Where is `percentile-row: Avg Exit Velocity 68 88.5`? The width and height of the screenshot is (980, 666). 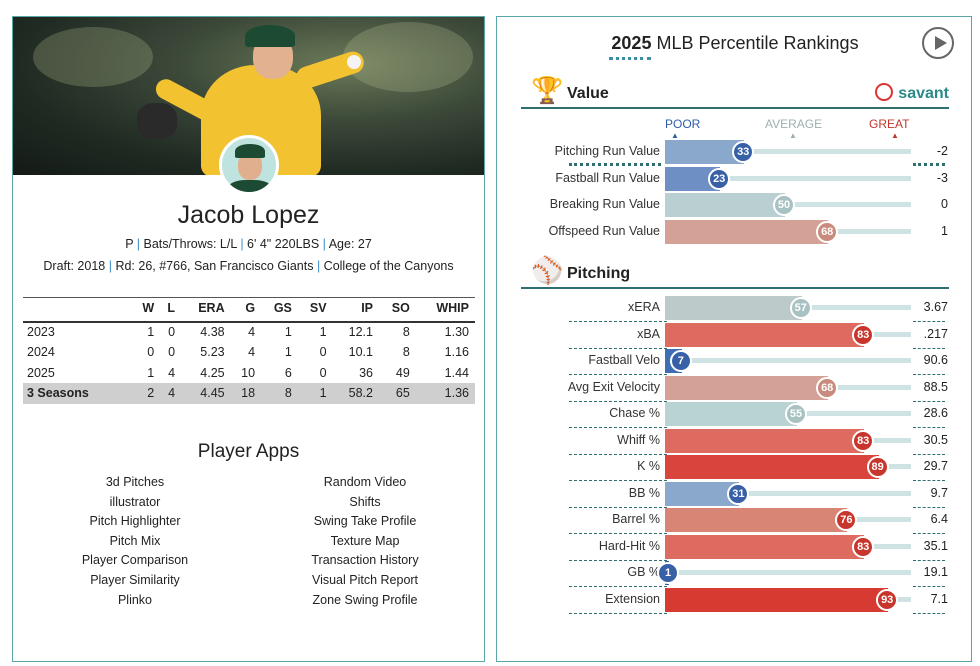 percentile-row: Avg Exit Velocity 68 88.5 is located at coordinates (735, 388).